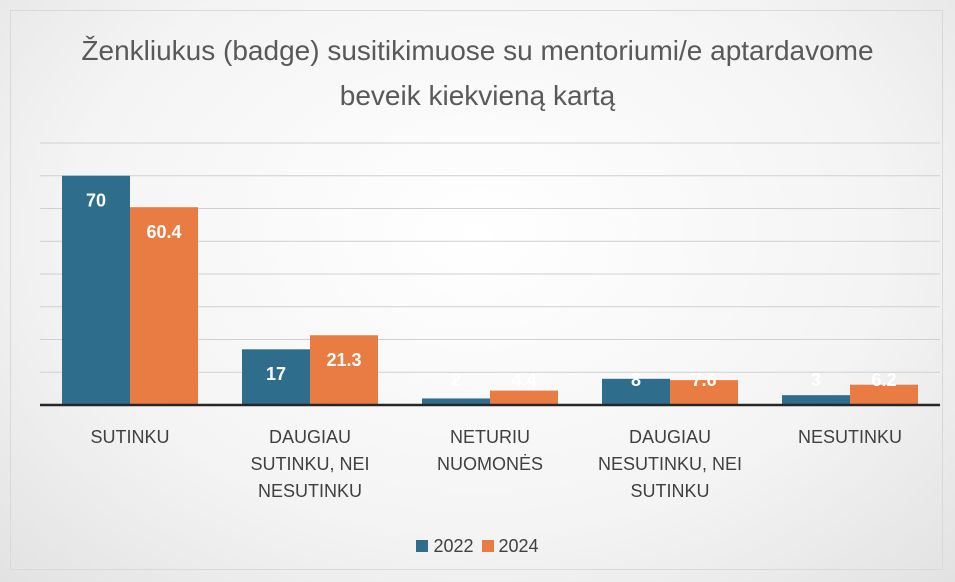  I want to click on legend-item: 2024, so click(510, 546).